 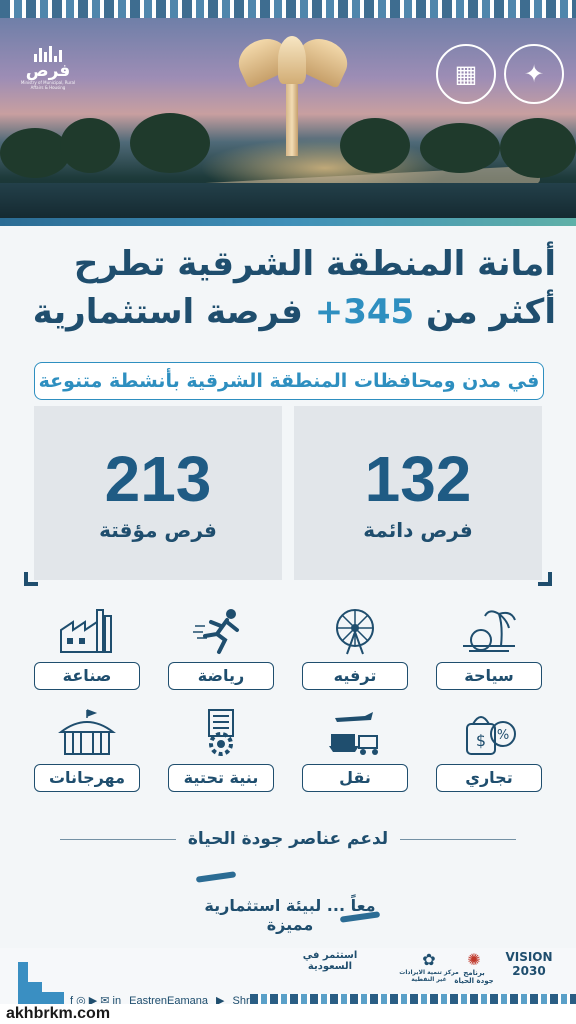 I want to click on together-slogan: معاً ... لبيئة استثمارية مميزة, so click(x=290, y=902).